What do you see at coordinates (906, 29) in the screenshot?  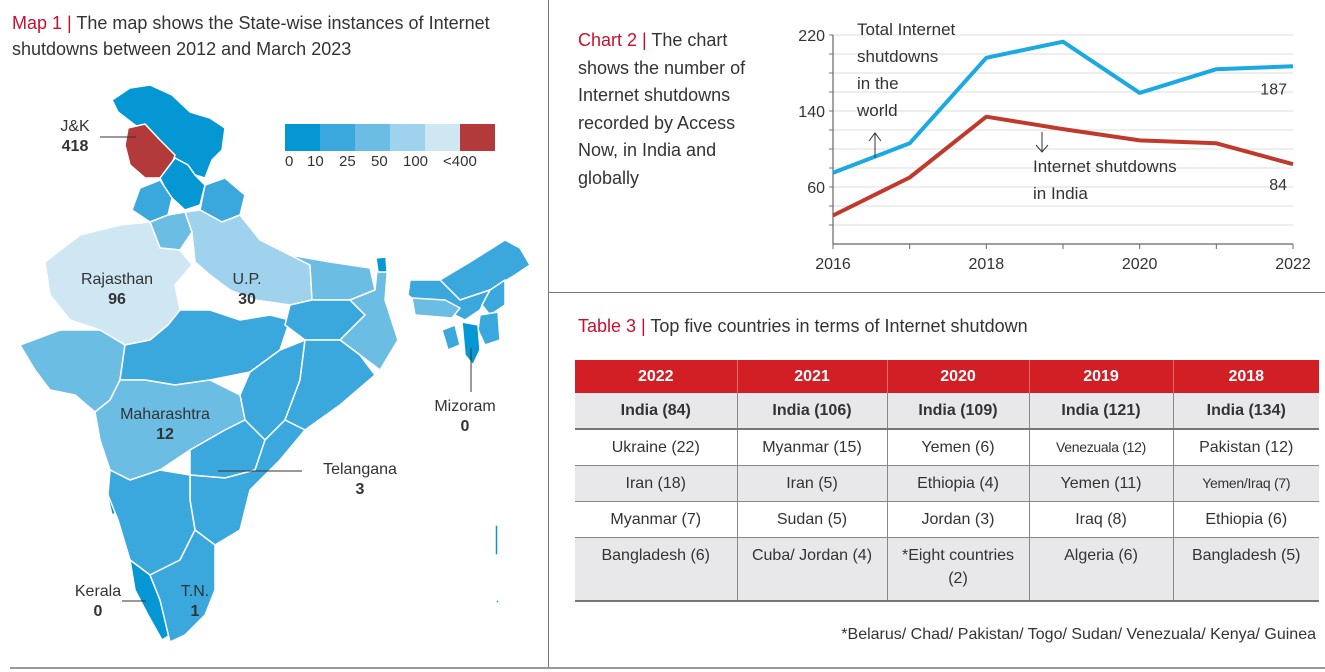 I see `world-annotation-text: Total Internet` at bounding box center [906, 29].